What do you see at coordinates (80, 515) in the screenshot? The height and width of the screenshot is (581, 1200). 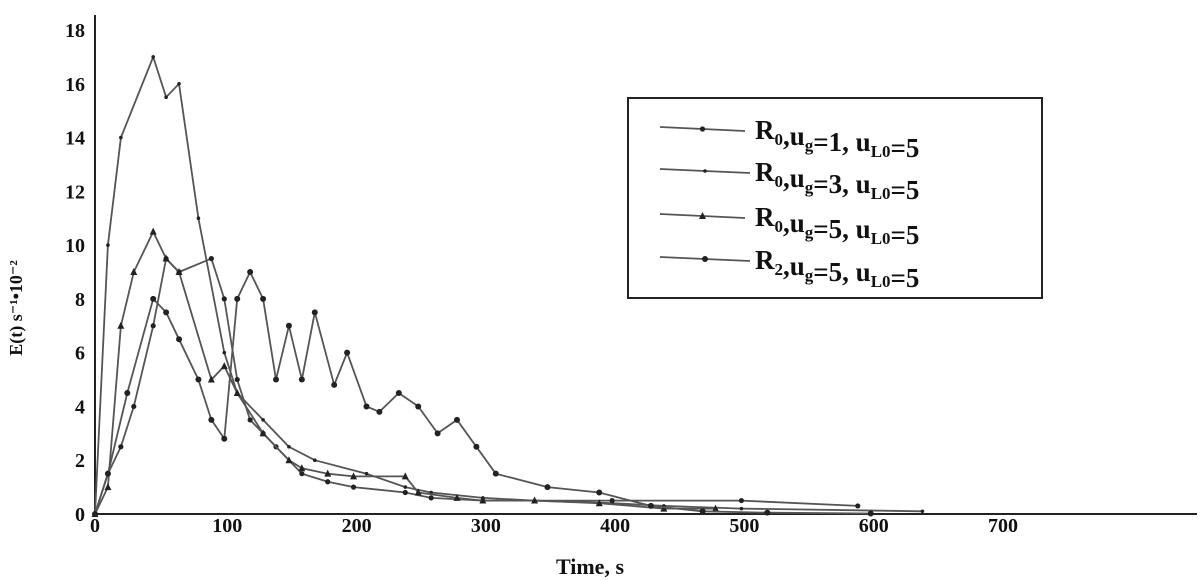 I see `y-tick-label: 0` at bounding box center [80, 515].